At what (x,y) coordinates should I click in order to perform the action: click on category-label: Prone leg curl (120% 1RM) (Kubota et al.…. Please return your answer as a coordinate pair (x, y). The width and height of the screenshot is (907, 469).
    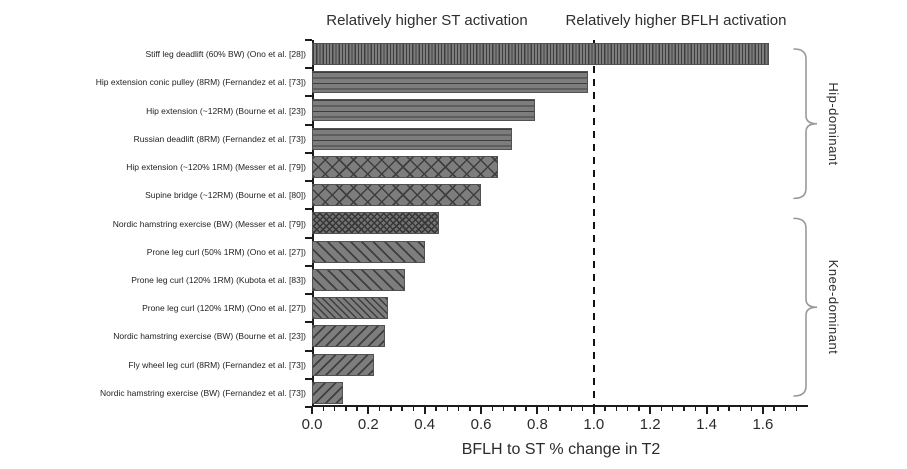
    Looking at the image, I should click on (218, 279).